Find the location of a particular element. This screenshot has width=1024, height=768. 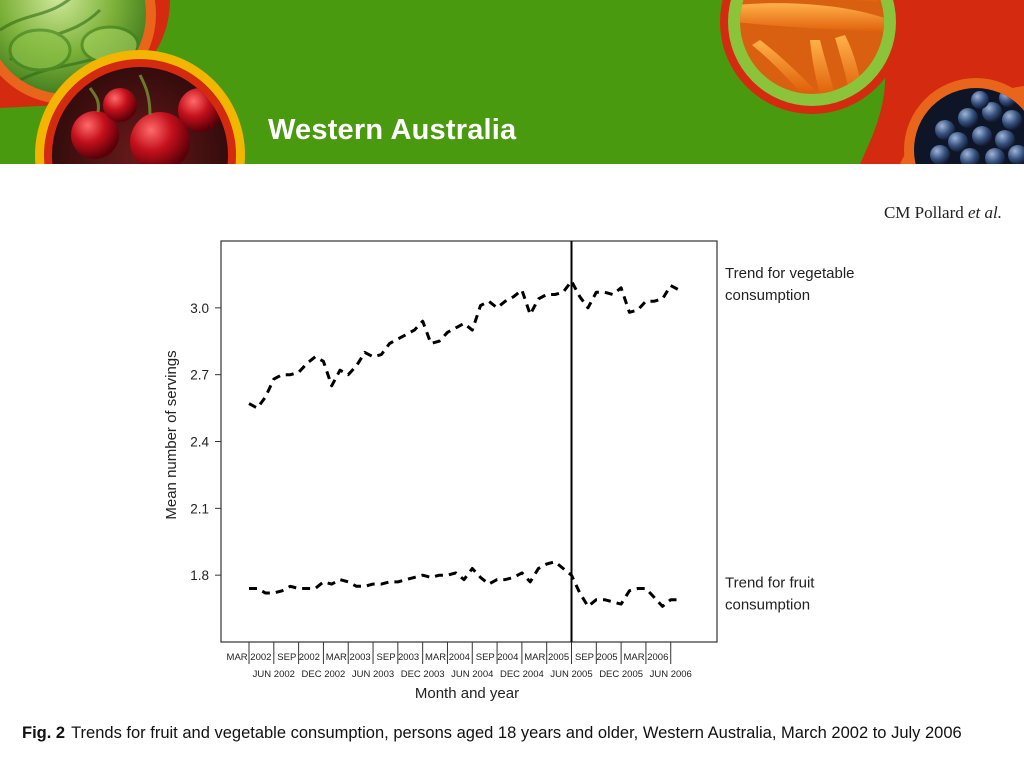

series-line-fruit is located at coordinates (464, 584).